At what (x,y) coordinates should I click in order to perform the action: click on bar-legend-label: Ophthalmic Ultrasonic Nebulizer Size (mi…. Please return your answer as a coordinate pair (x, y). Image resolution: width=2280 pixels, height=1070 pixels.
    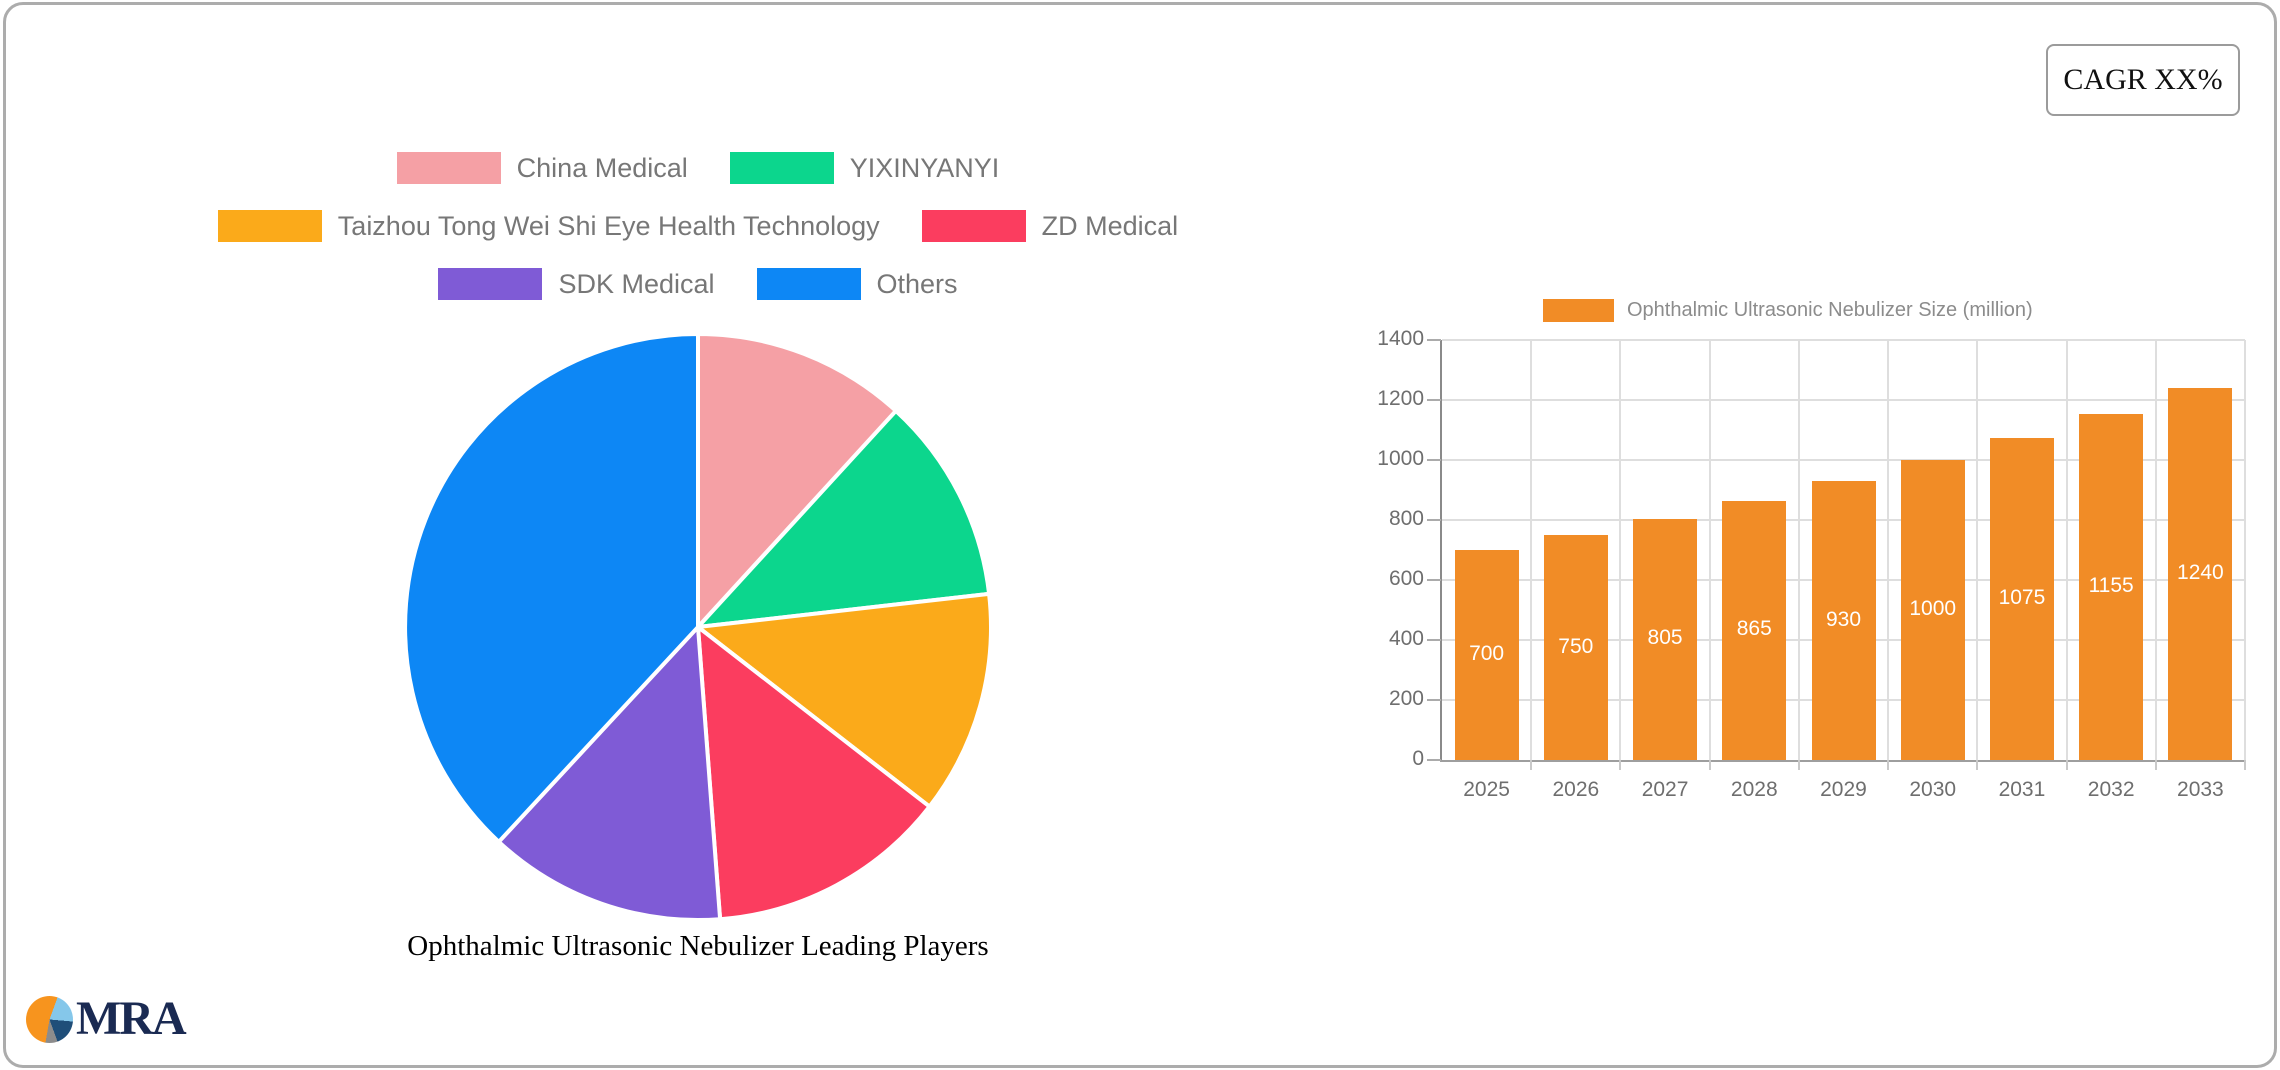
    Looking at the image, I should click on (1830, 310).